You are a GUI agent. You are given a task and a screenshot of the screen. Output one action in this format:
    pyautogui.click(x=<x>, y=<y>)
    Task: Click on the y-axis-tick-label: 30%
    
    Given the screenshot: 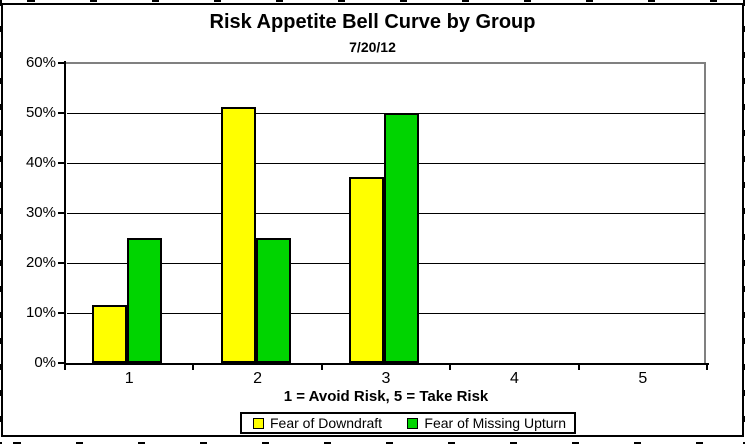 What is the action you would take?
    pyautogui.click(x=40, y=212)
    